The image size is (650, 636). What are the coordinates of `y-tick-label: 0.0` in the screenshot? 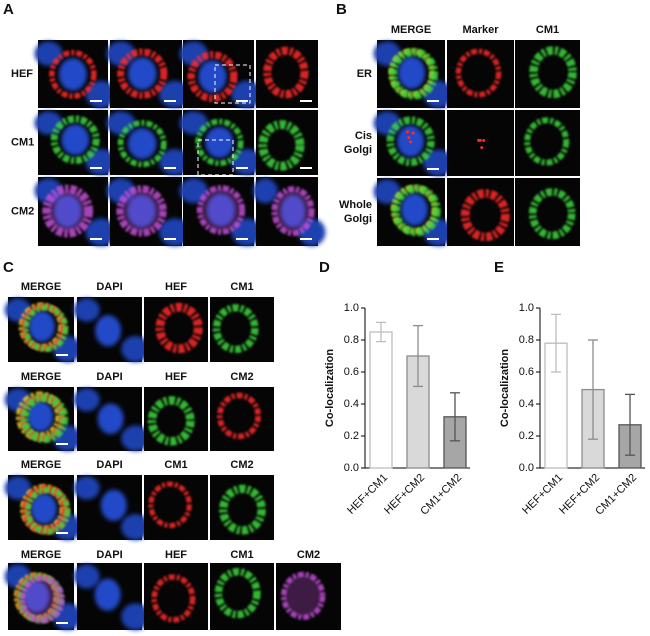 It's located at (351, 468).